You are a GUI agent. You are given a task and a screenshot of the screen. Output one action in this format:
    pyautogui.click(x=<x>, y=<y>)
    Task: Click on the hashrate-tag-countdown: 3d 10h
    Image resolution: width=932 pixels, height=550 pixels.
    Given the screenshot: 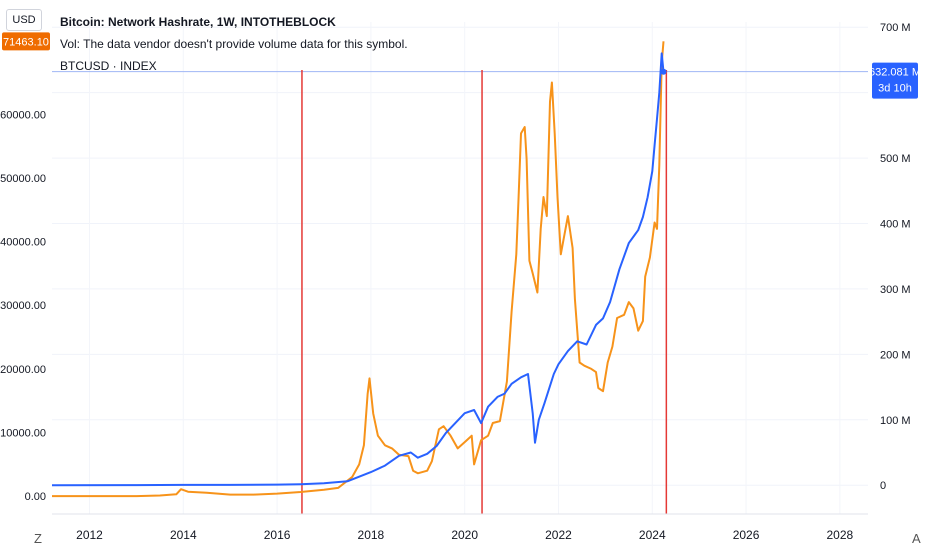 What is the action you would take?
    pyautogui.click(x=895, y=89)
    